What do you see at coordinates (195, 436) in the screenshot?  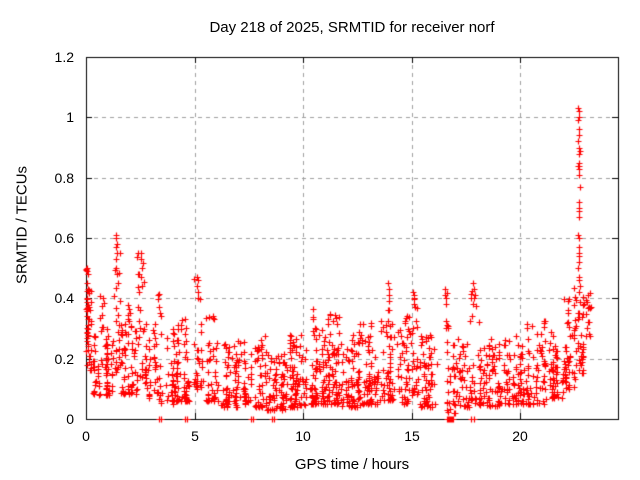 I see `x-tick-label: 5` at bounding box center [195, 436].